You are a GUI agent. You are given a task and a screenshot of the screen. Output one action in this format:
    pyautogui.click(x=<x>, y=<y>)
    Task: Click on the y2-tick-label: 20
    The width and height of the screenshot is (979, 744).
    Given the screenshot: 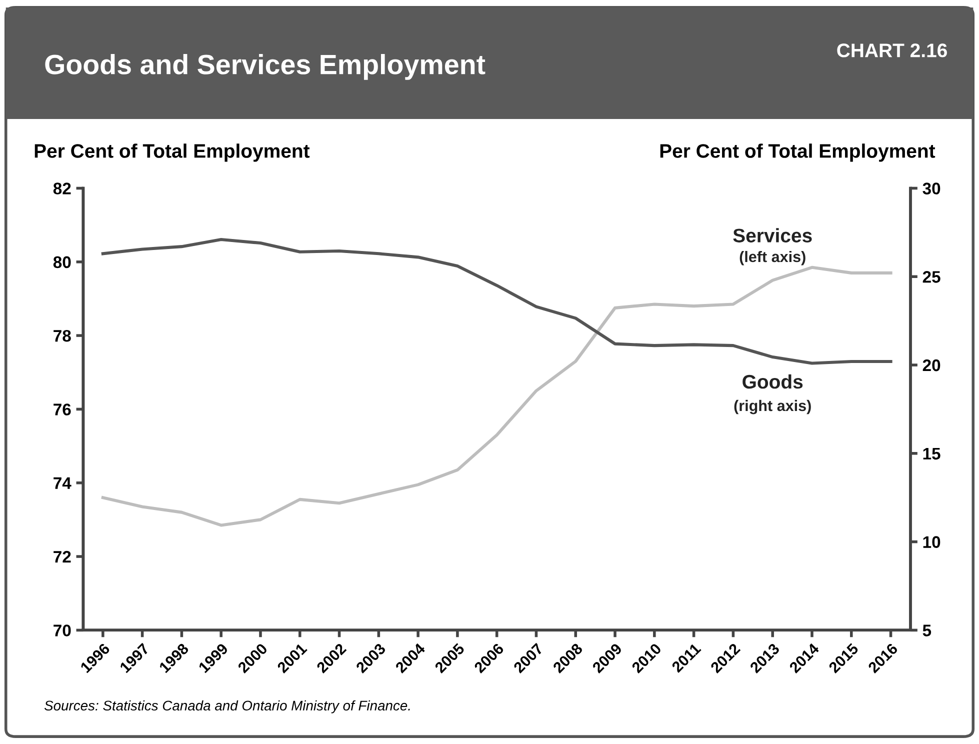 What is the action you would take?
    pyautogui.click(x=931, y=365)
    